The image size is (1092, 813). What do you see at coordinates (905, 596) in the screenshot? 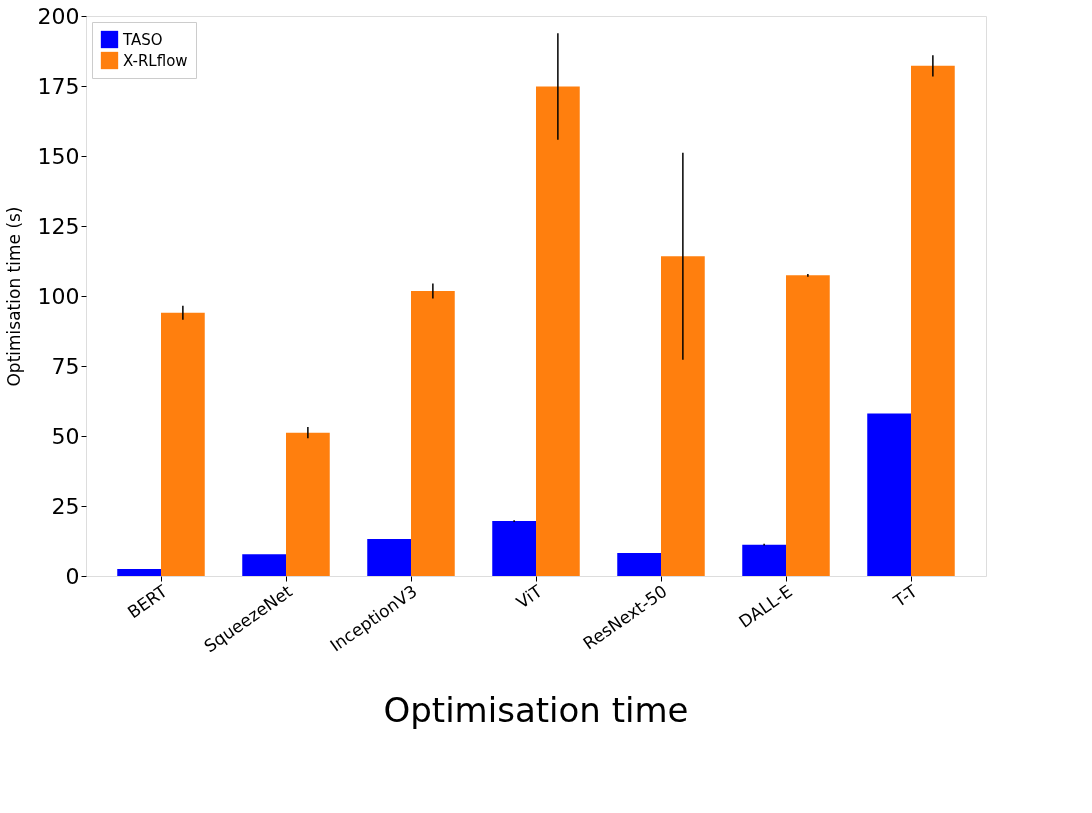
I see `x-tick-label: T-T` at bounding box center [905, 596].